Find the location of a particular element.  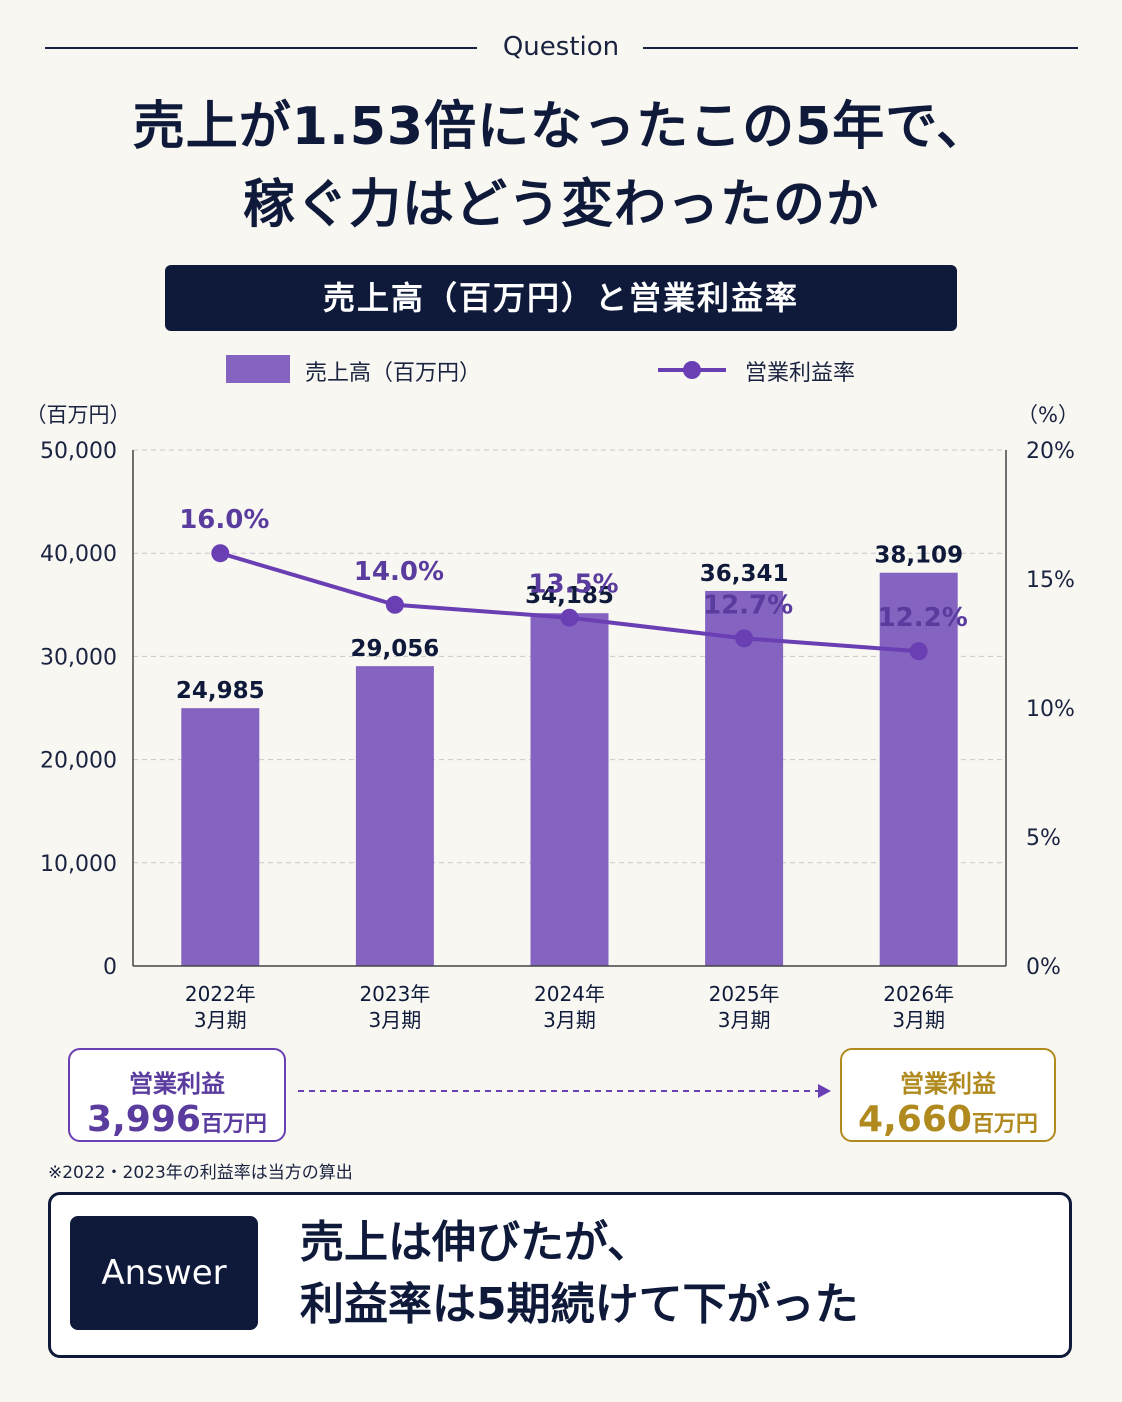

y-left-unit-label: （百万円） is located at coordinates (78, 415).